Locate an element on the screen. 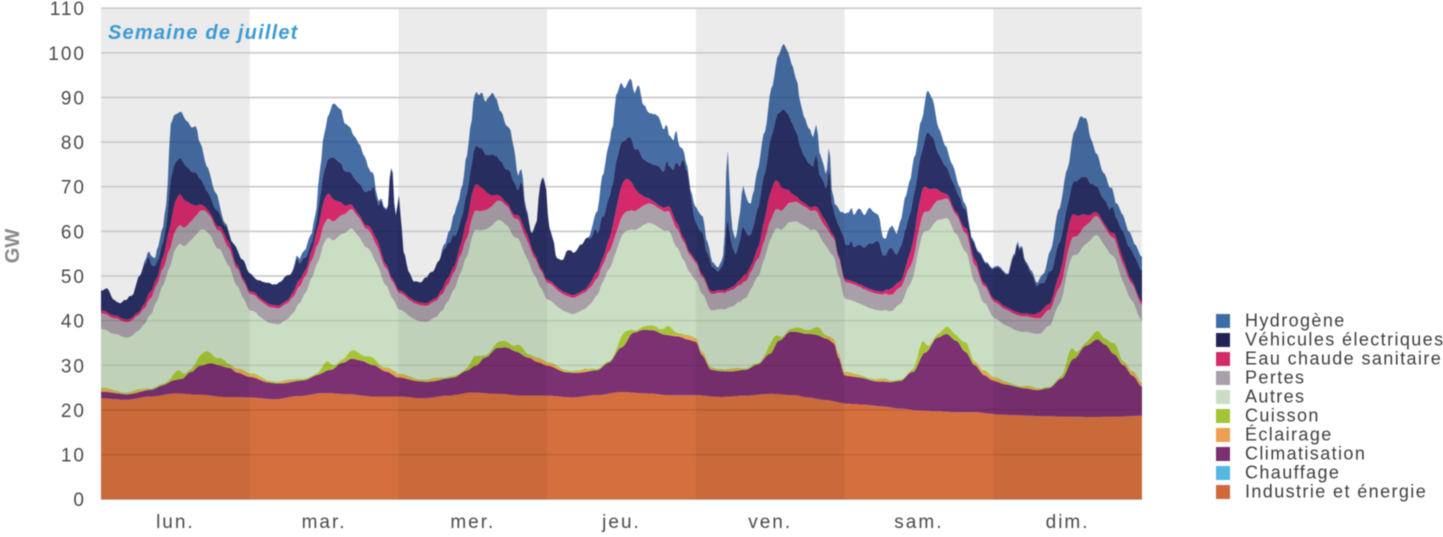 This screenshot has width=1443, height=537. svg-text: 20 is located at coordinates (73, 411).